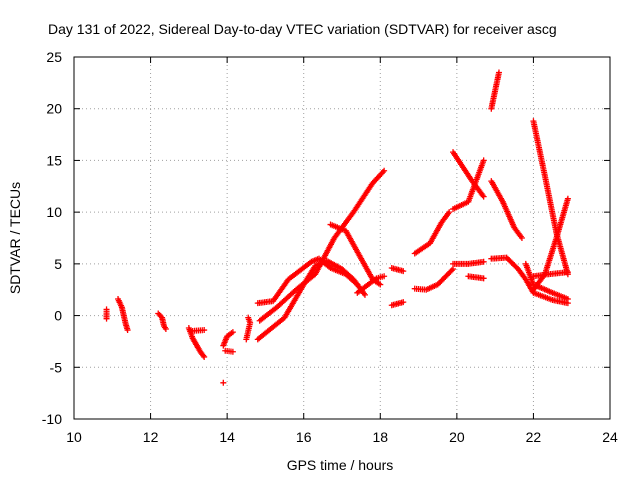  I want to click on x-axis-label: GPS time / hours, so click(340, 465).